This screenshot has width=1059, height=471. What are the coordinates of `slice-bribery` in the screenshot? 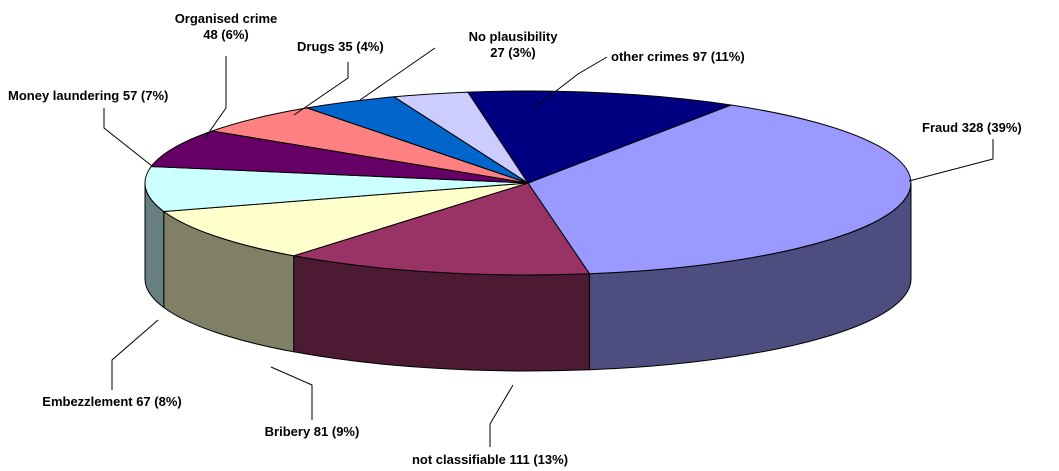 It's located at (346, 219).